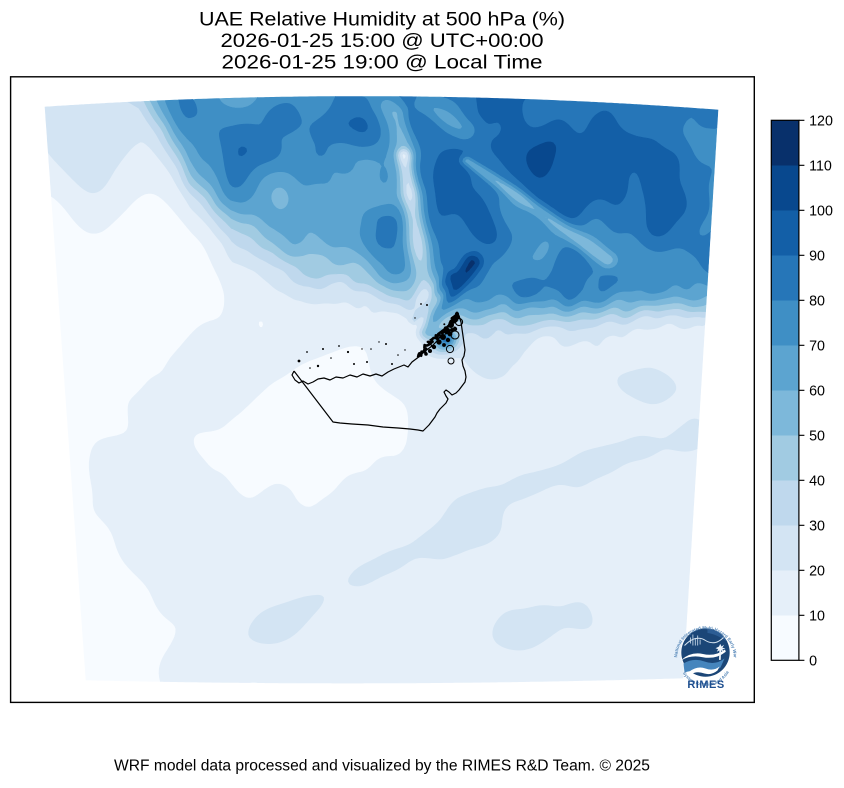  Describe the element at coordinates (382, 41) in the screenshot. I see `svg-text: 2026-01-25 15:00 @ UTC+00:00` at that location.